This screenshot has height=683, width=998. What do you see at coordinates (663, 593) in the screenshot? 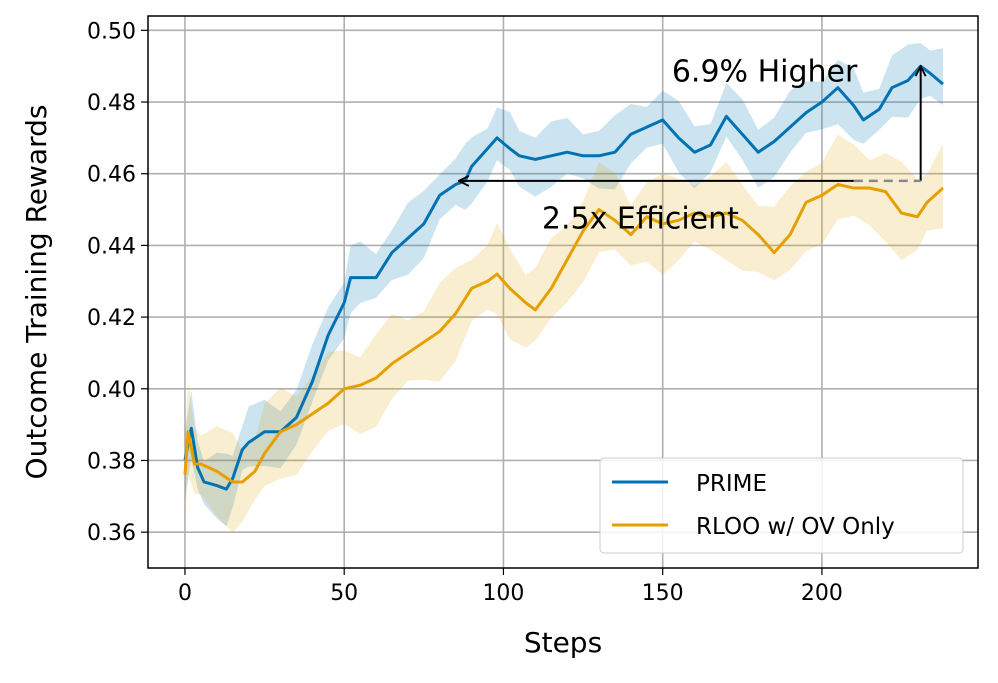
I see `x-tick-label: 150` at bounding box center [663, 593].